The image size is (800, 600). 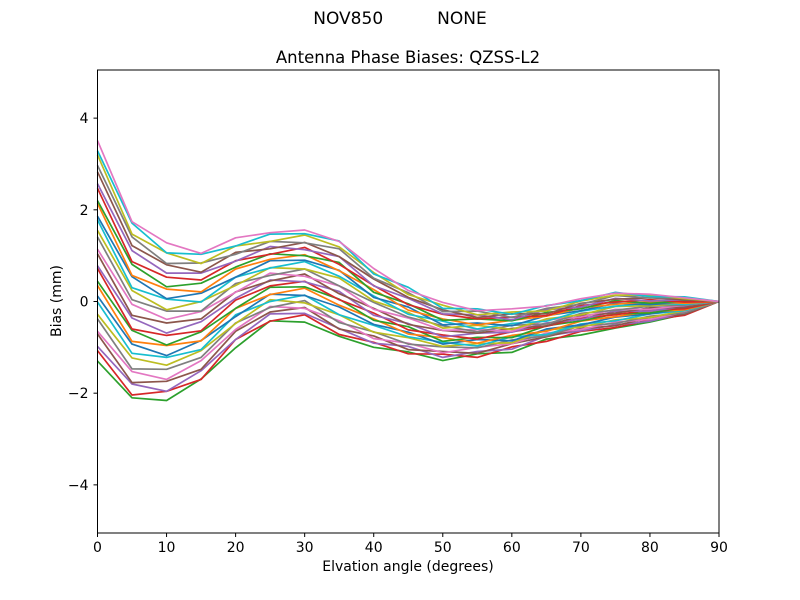 What do you see at coordinates (650, 548) in the screenshot?
I see `x-tick-label: 80` at bounding box center [650, 548].